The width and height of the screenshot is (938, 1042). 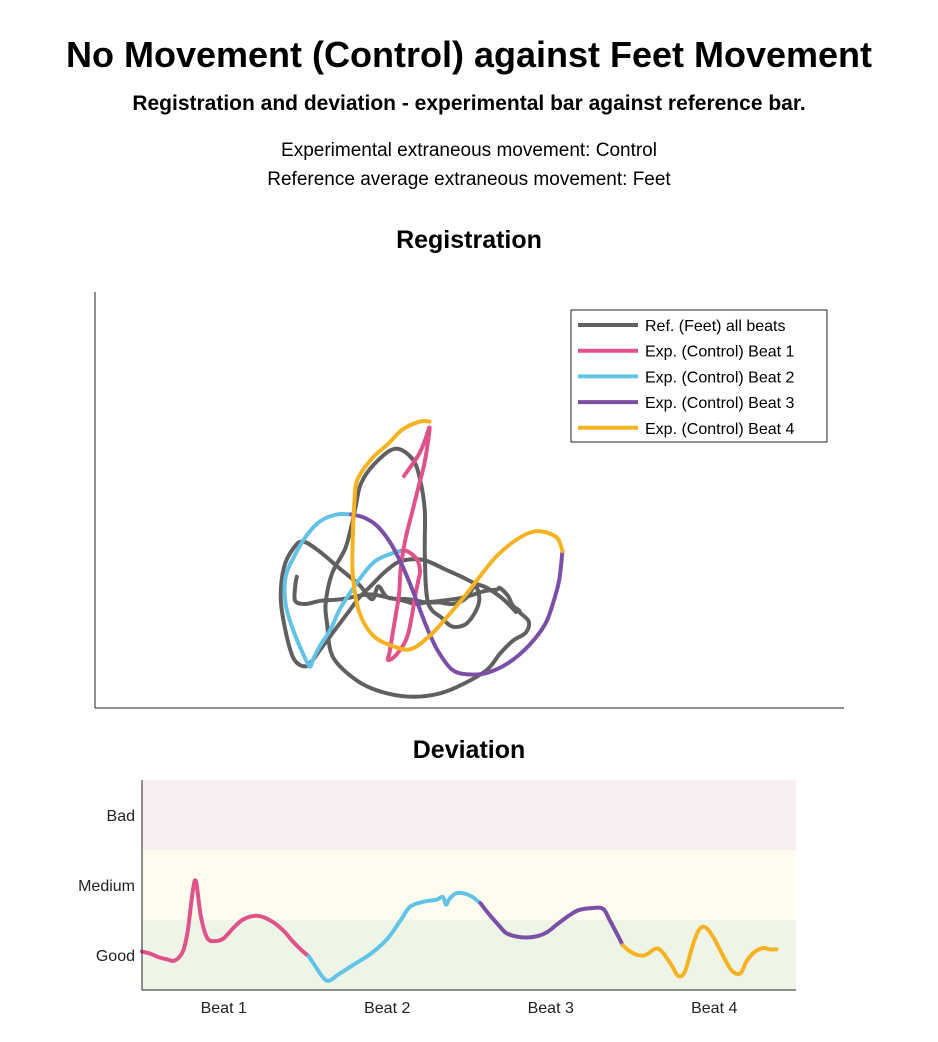 I want to click on legend-label-1: Ref. (Feet) all beats, so click(x=715, y=326).